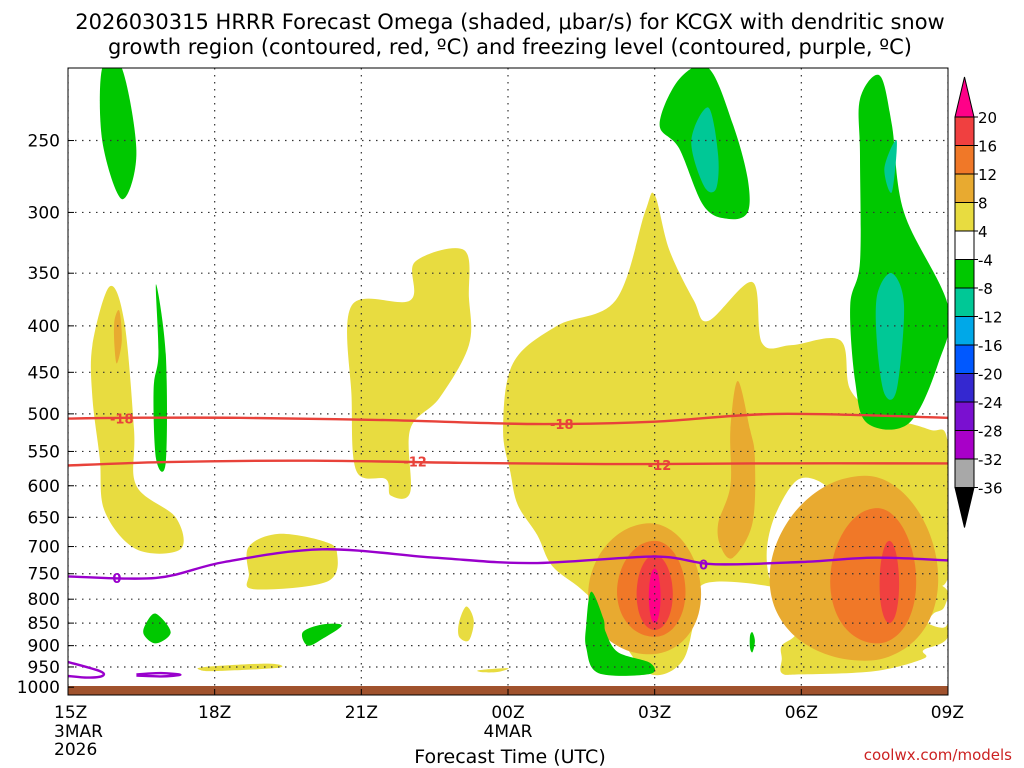 The image size is (1024, 768). What do you see at coordinates (116, 579) in the screenshot?
I see `freezing-level-0-label-0: 0` at bounding box center [116, 579].